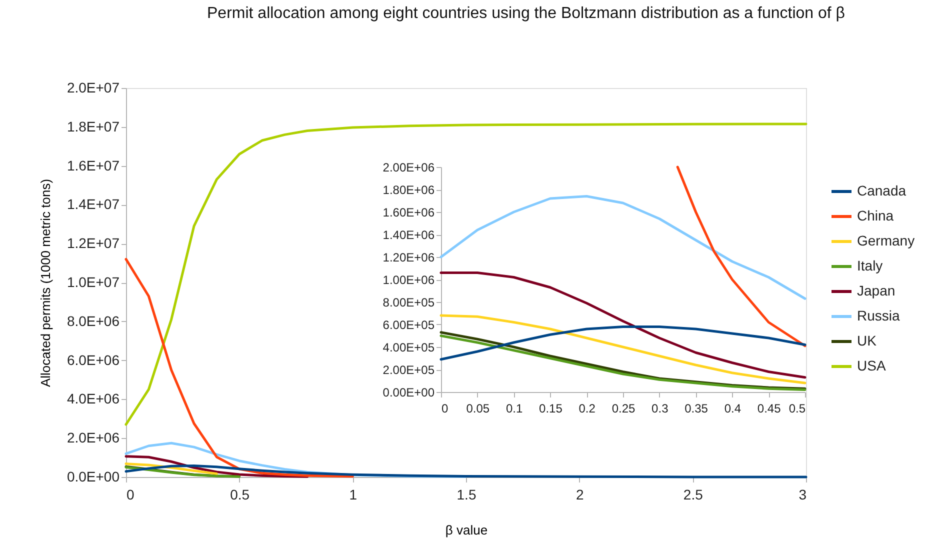  I want to click on y-tick-label: 4.0E+06, so click(93, 398).